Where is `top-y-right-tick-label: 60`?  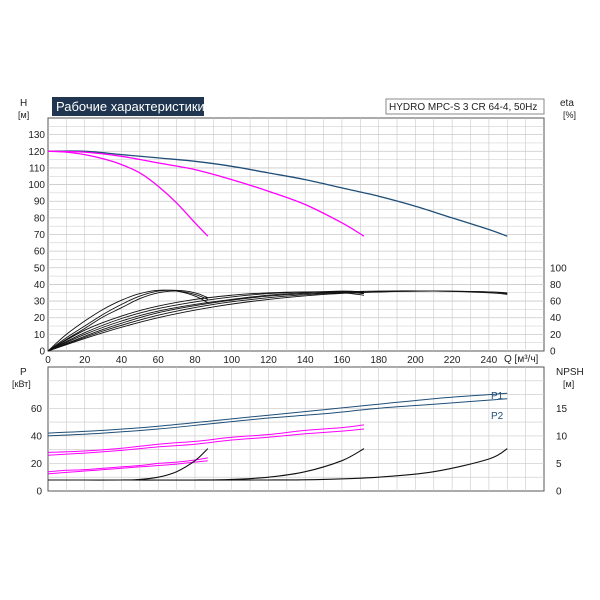 top-y-right-tick-label: 60 is located at coordinates (556, 302).